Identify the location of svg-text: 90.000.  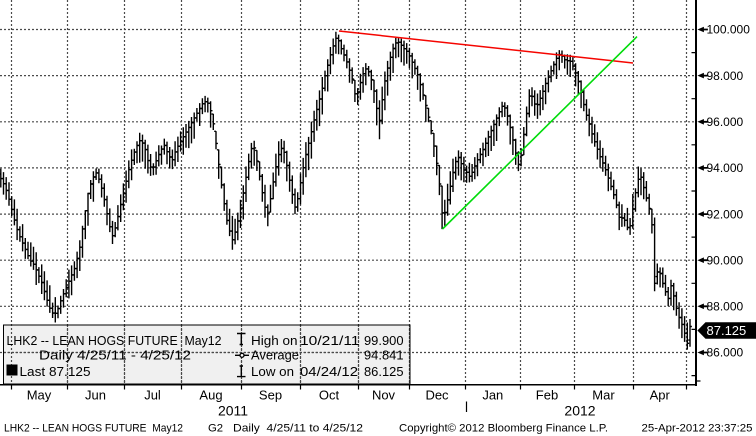
(725, 260).